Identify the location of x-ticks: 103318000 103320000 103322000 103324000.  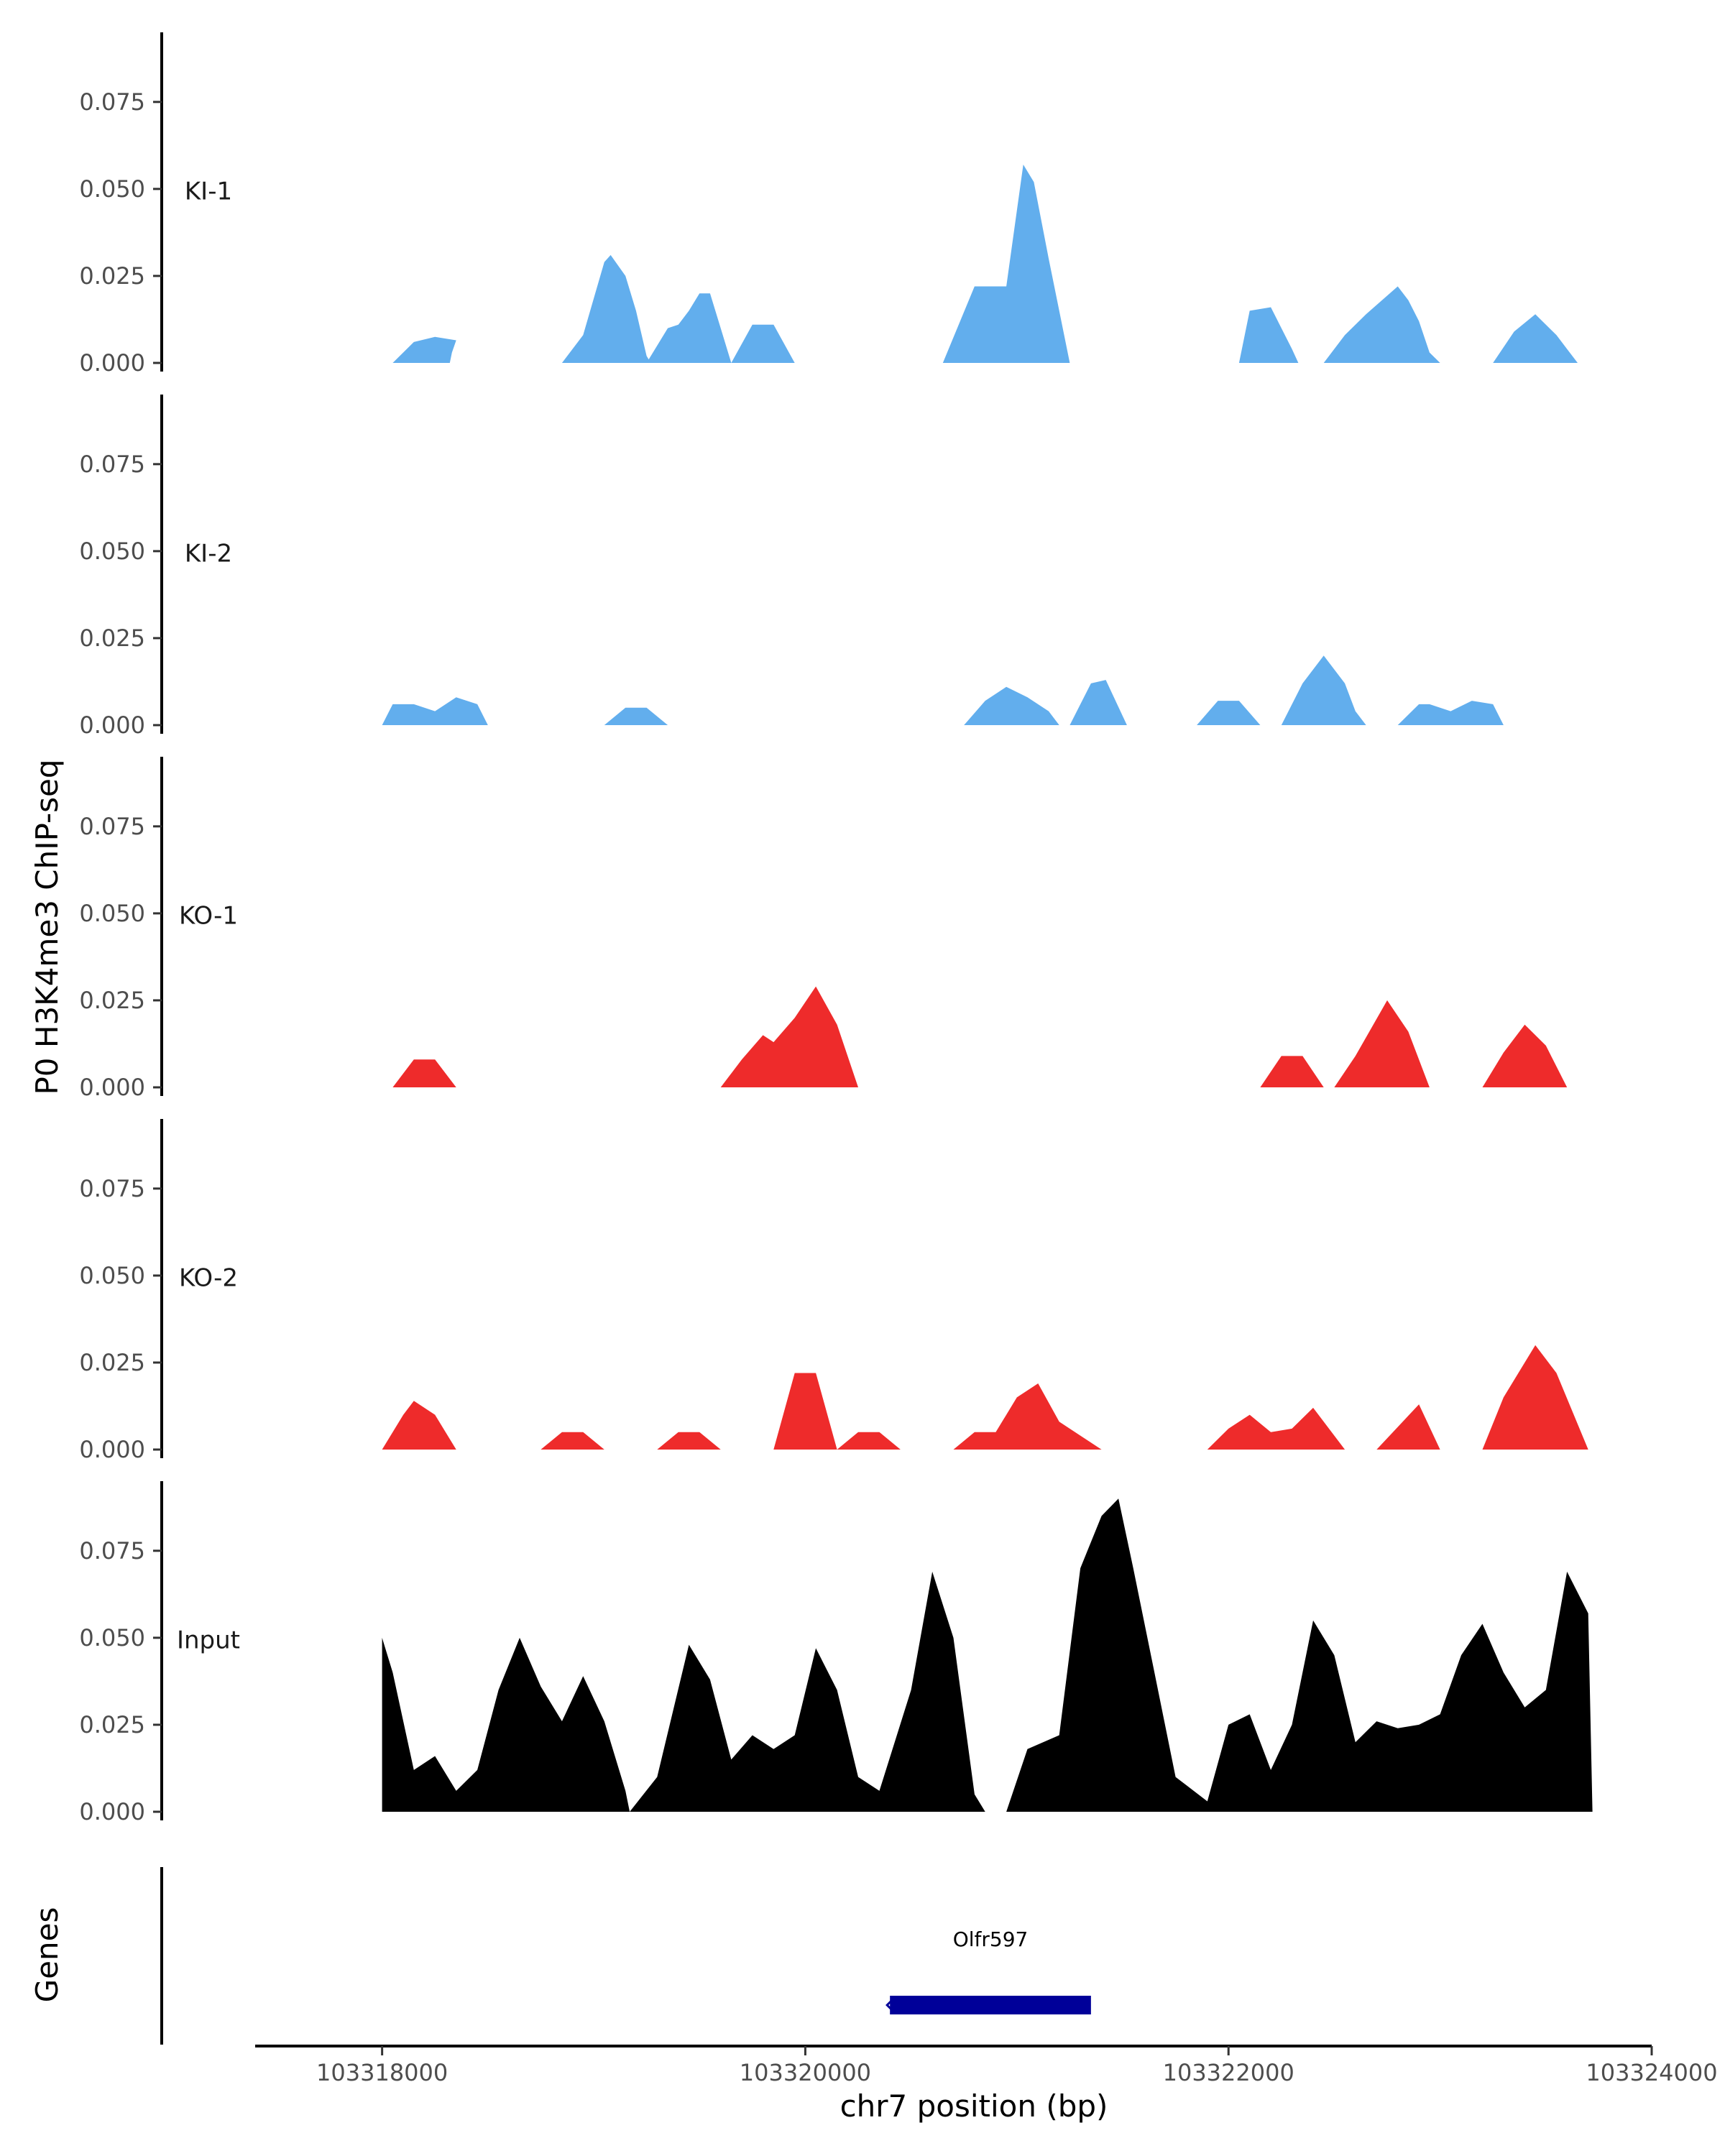
(1017, 2066).